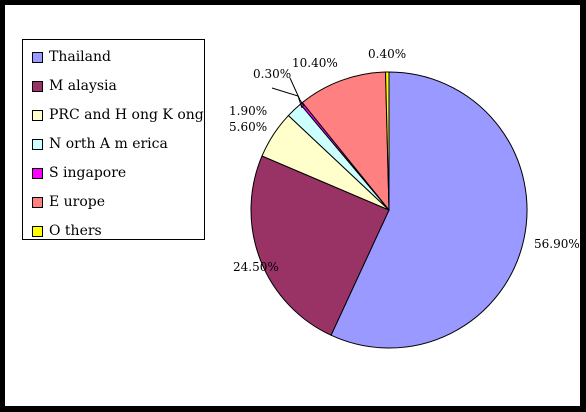 The width and height of the screenshot is (586, 412). I want to click on legend-item-north-america: N orth A m erica, so click(100, 144).